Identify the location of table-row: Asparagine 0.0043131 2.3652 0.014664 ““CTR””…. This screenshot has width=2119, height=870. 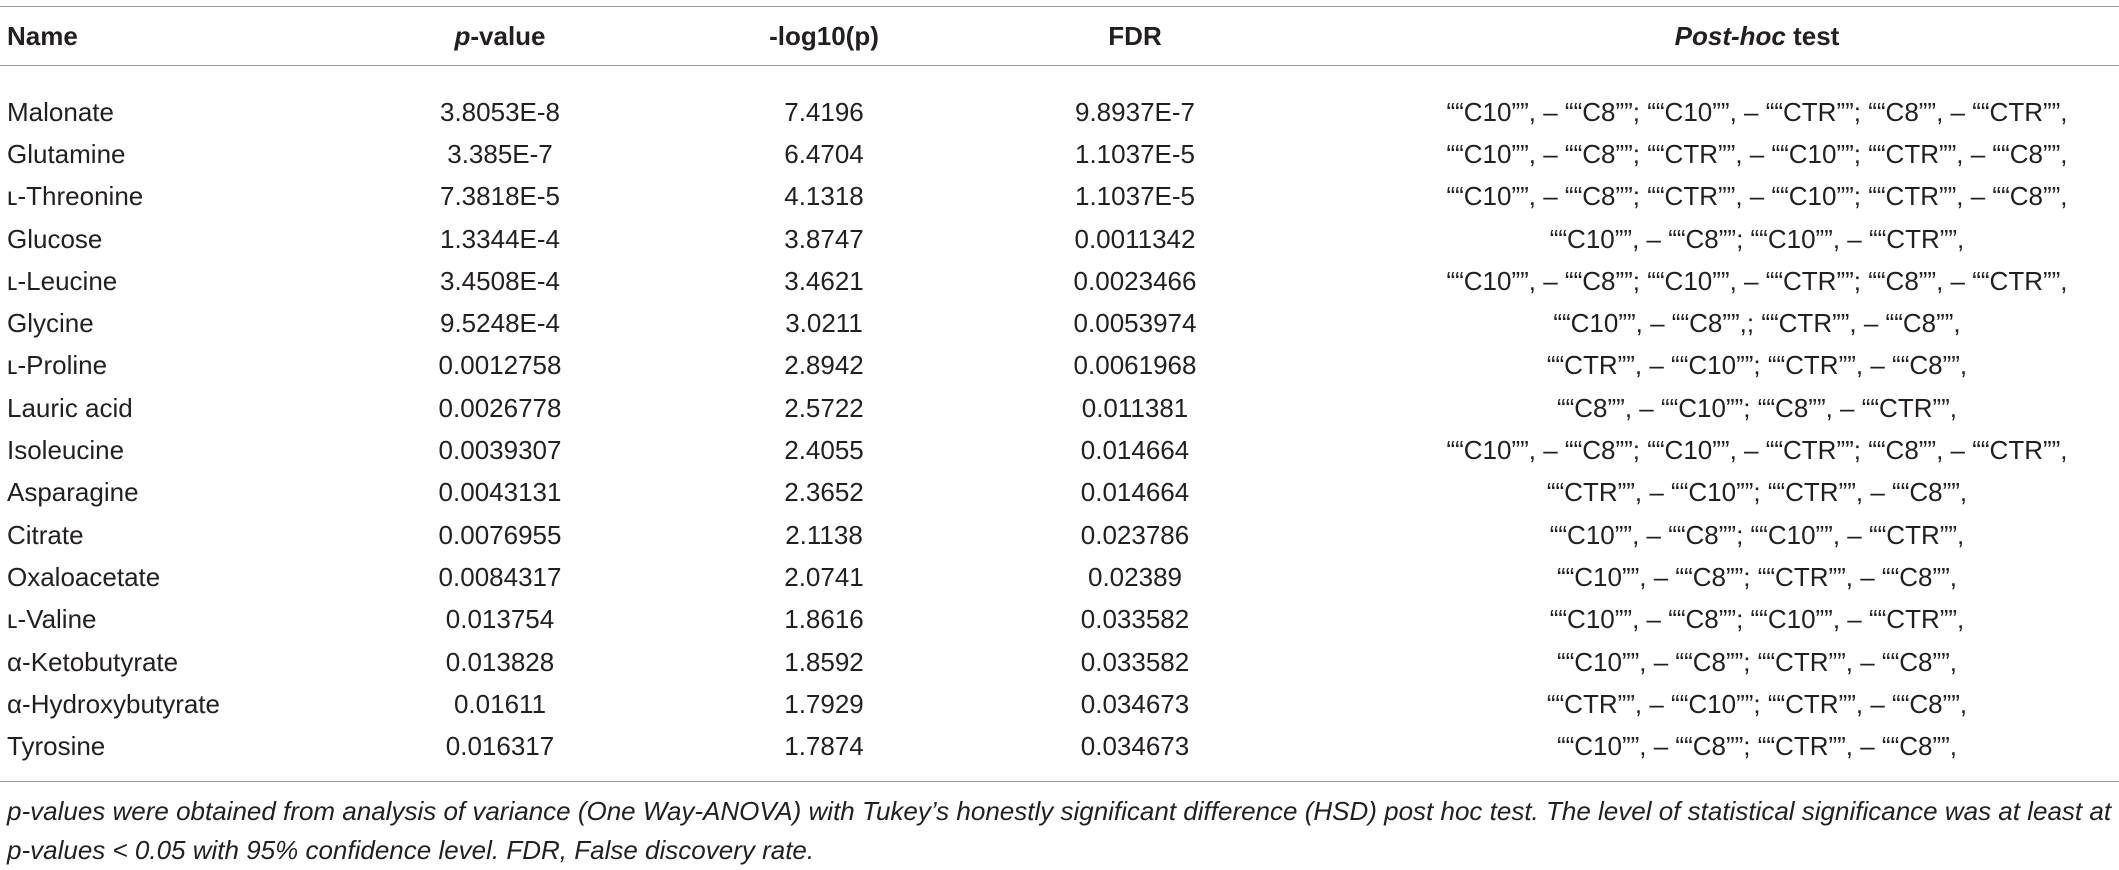
(1059, 493).